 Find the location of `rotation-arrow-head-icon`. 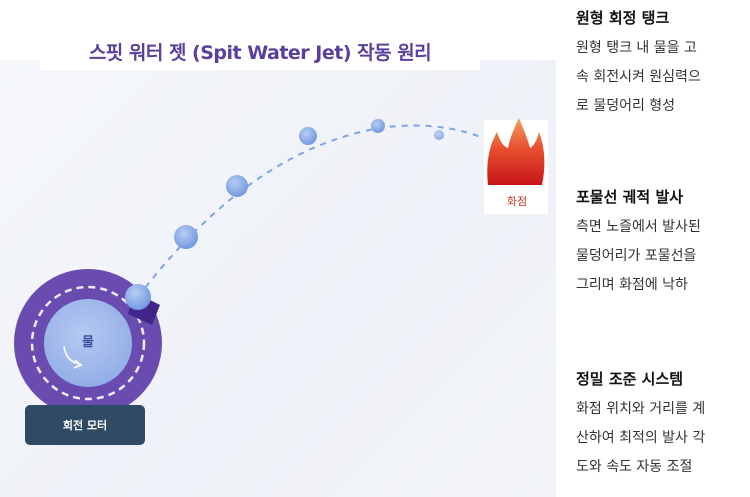

rotation-arrow-head-icon is located at coordinates (78, 364).